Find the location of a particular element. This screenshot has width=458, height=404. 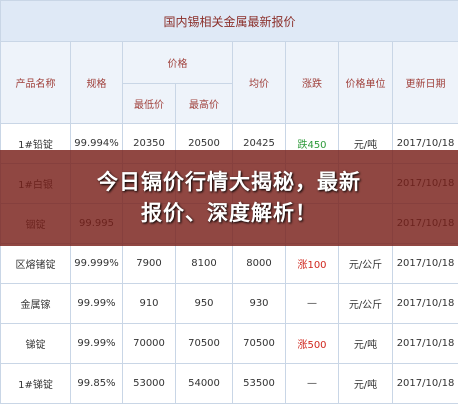

table-cell: 930 is located at coordinates (259, 304).